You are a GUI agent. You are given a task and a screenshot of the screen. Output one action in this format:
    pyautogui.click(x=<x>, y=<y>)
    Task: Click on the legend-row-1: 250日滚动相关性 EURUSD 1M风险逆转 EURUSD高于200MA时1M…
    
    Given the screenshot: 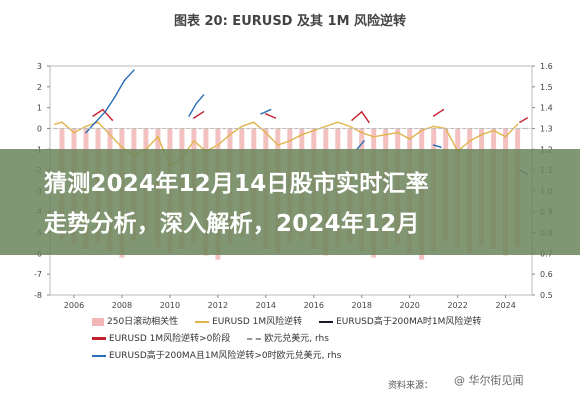 What is the action you would take?
    pyautogui.click(x=293, y=320)
    